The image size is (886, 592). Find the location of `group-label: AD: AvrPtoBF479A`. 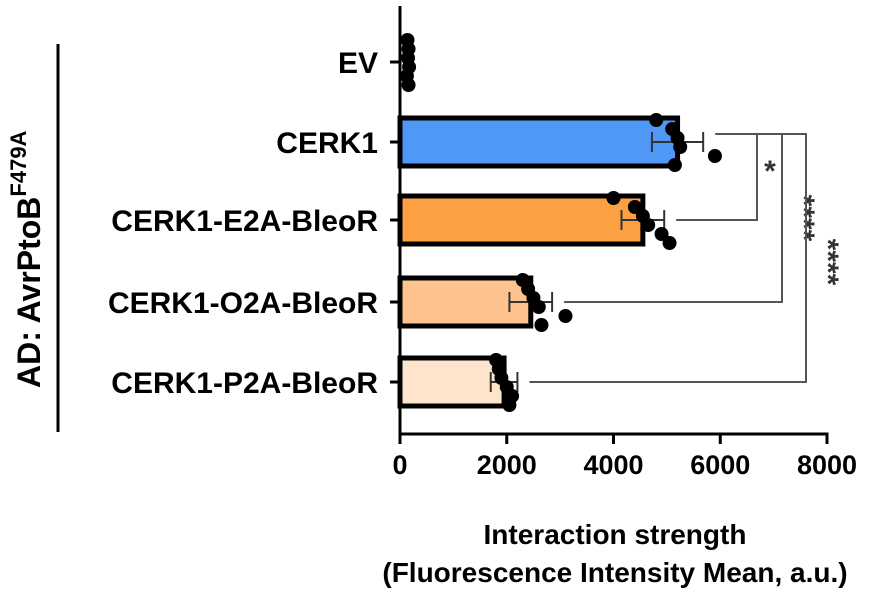

group-label: AD: AvrPtoBF479A is located at coordinates (26, 259).